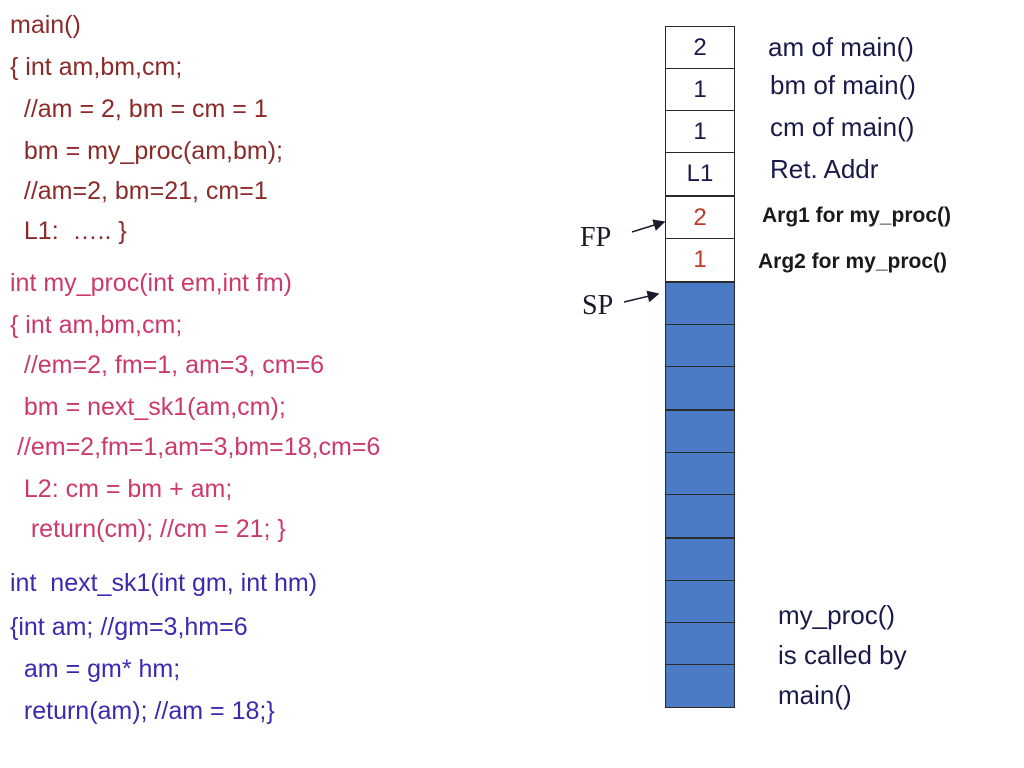  Describe the element at coordinates (148, 529) in the screenshot. I see `code-line: return(cm); //cm = 21; }` at that location.